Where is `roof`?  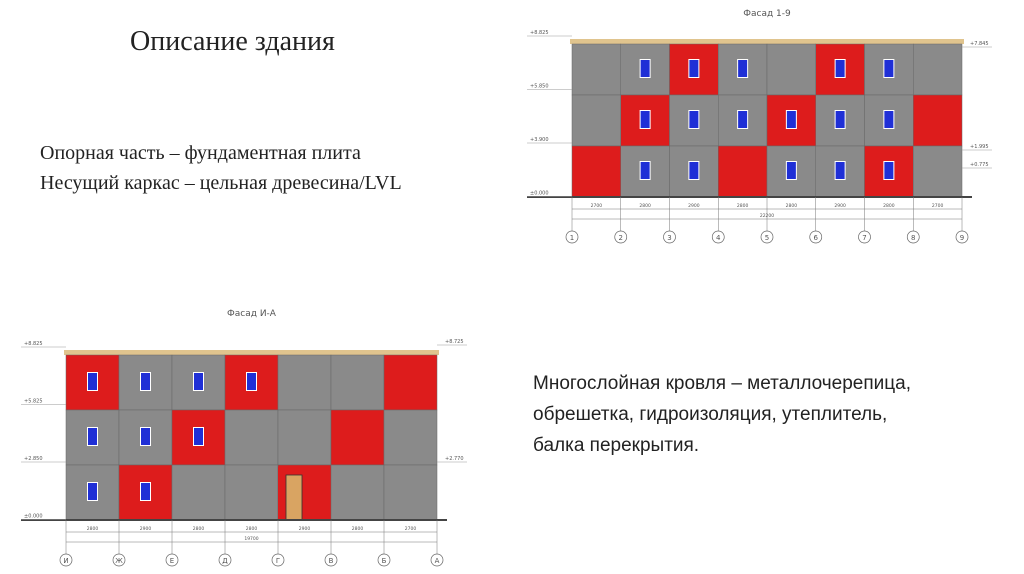 roof is located at coordinates (767, 41).